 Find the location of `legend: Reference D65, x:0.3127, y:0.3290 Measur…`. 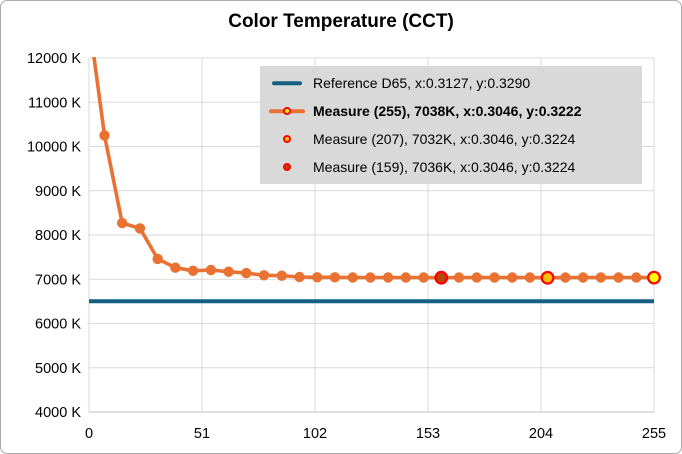

legend: Reference D65, x:0.3127, y:0.3290 Measur… is located at coordinates (451, 125).